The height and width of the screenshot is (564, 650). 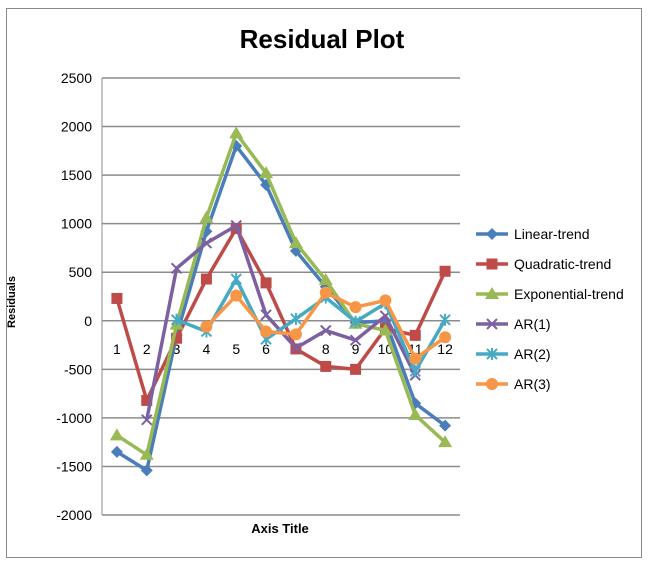 What do you see at coordinates (74, 296) in the screenshot?
I see `y-tick-labels: -2000 -1500 -1000 -500 0 500 1000 1500 2000 2500` at bounding box center [74, 296].